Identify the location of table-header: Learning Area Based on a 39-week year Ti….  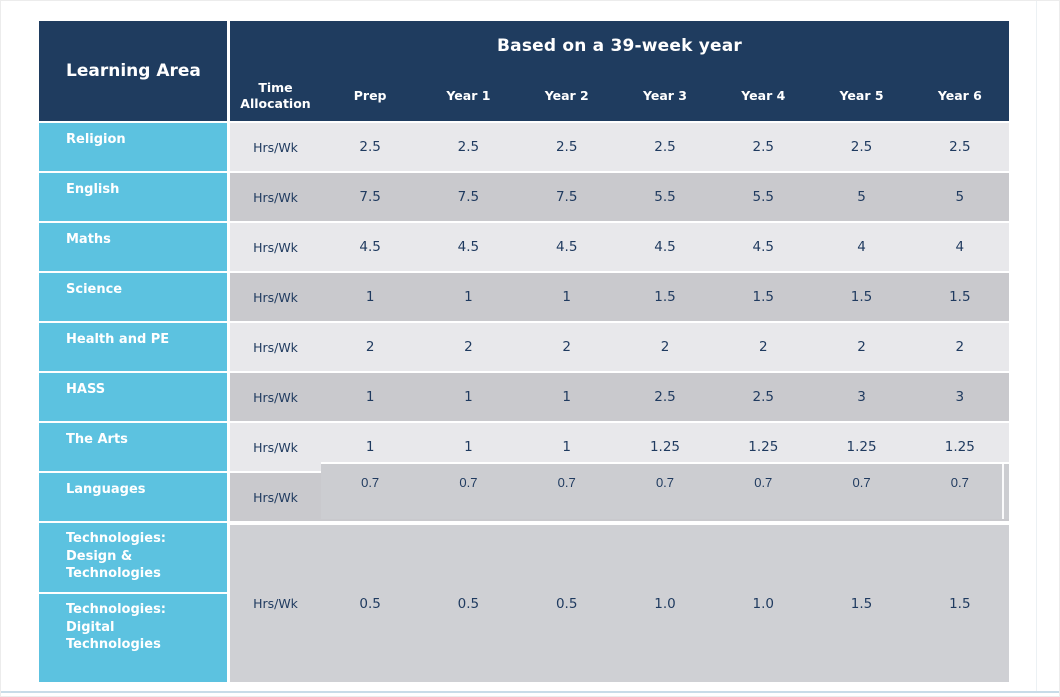
(524, 71).